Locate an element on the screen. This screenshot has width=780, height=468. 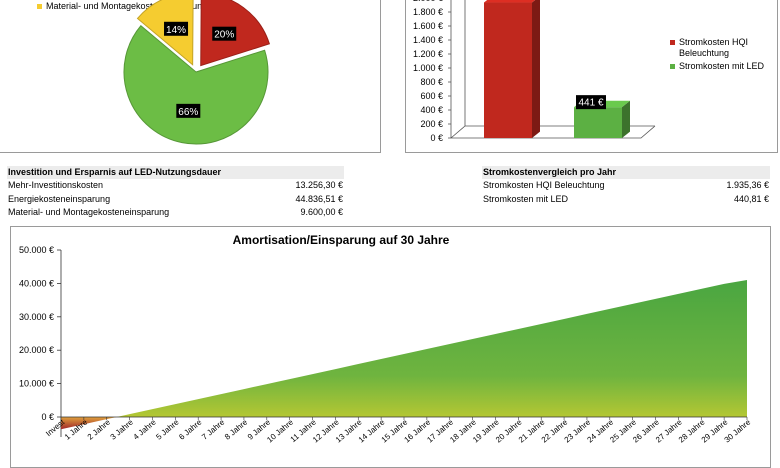
bar-data-label: 441 € is located at coordinates (590, 103).